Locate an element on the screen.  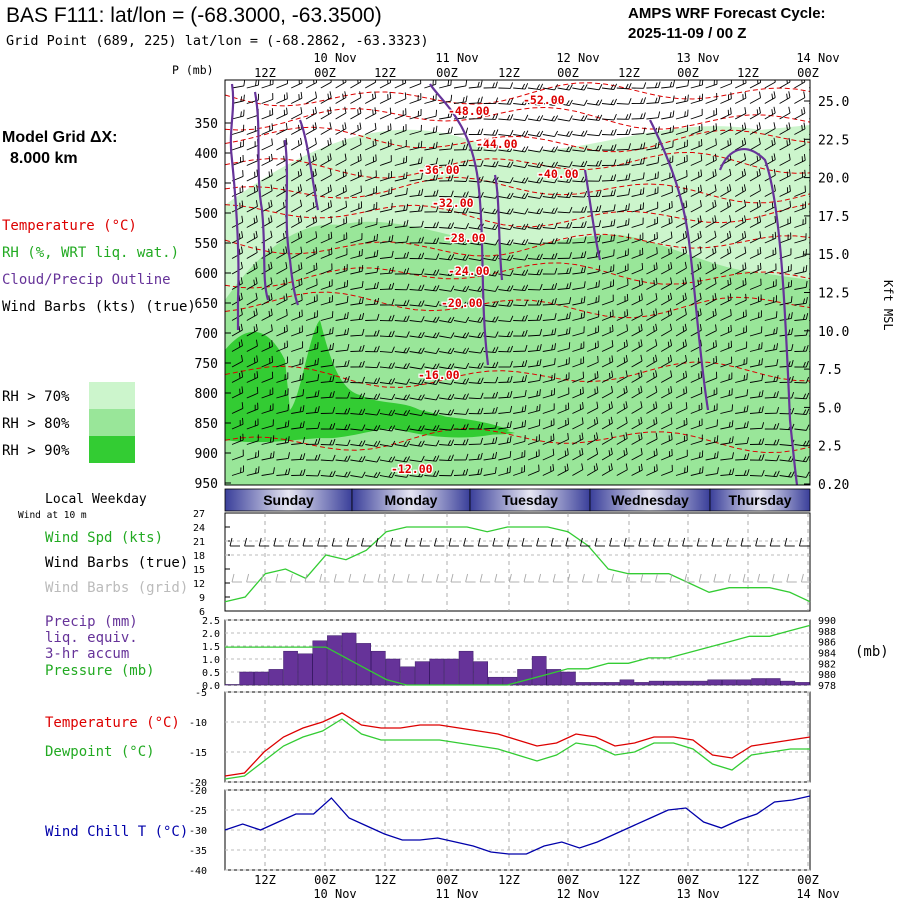
temperature-contour-label: -32.00 is located at coordinates (453, 203).